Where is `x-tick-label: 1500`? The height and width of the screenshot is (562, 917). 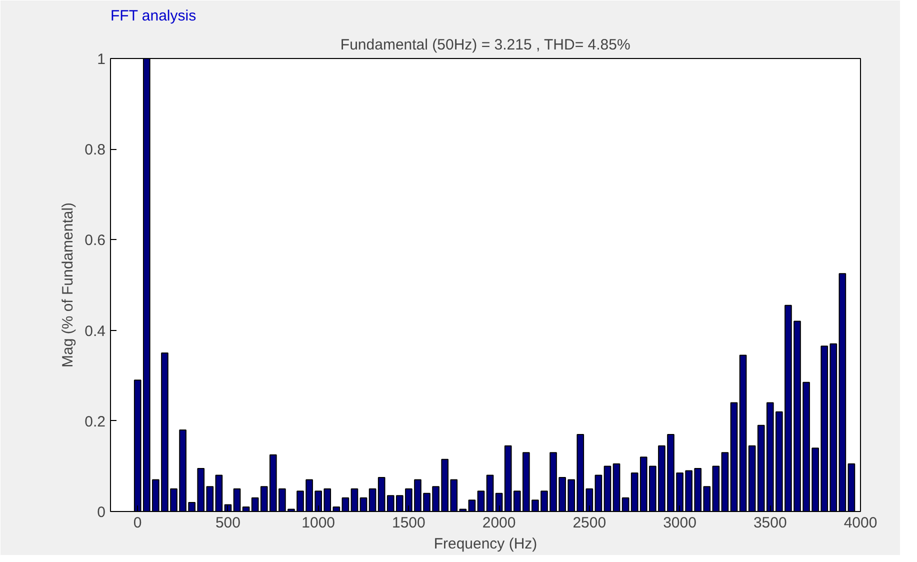 x-tick-label: 1500 is located at coordinates (409, 523).